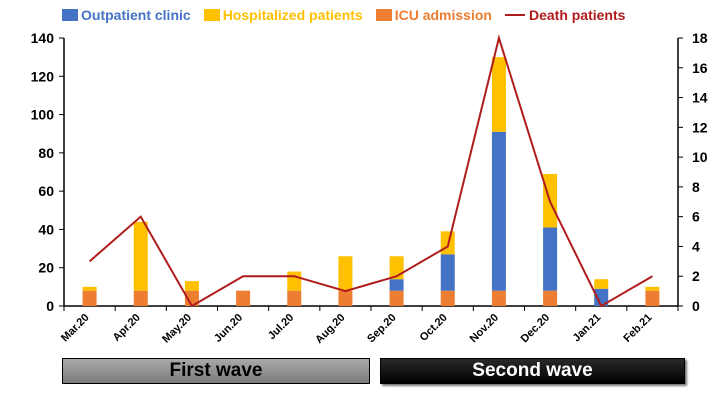  What do you see at coordinates (587, 328) in the screenshot?
I see `x-tick-label: Jan.21` at bounding box center [587, 328].